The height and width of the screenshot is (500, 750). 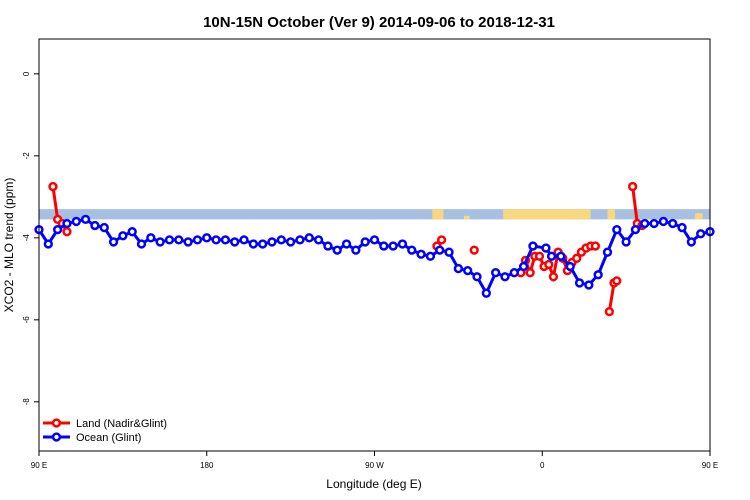 I want to click on x-tick-label: 90 W, so click(x=374, y=465).